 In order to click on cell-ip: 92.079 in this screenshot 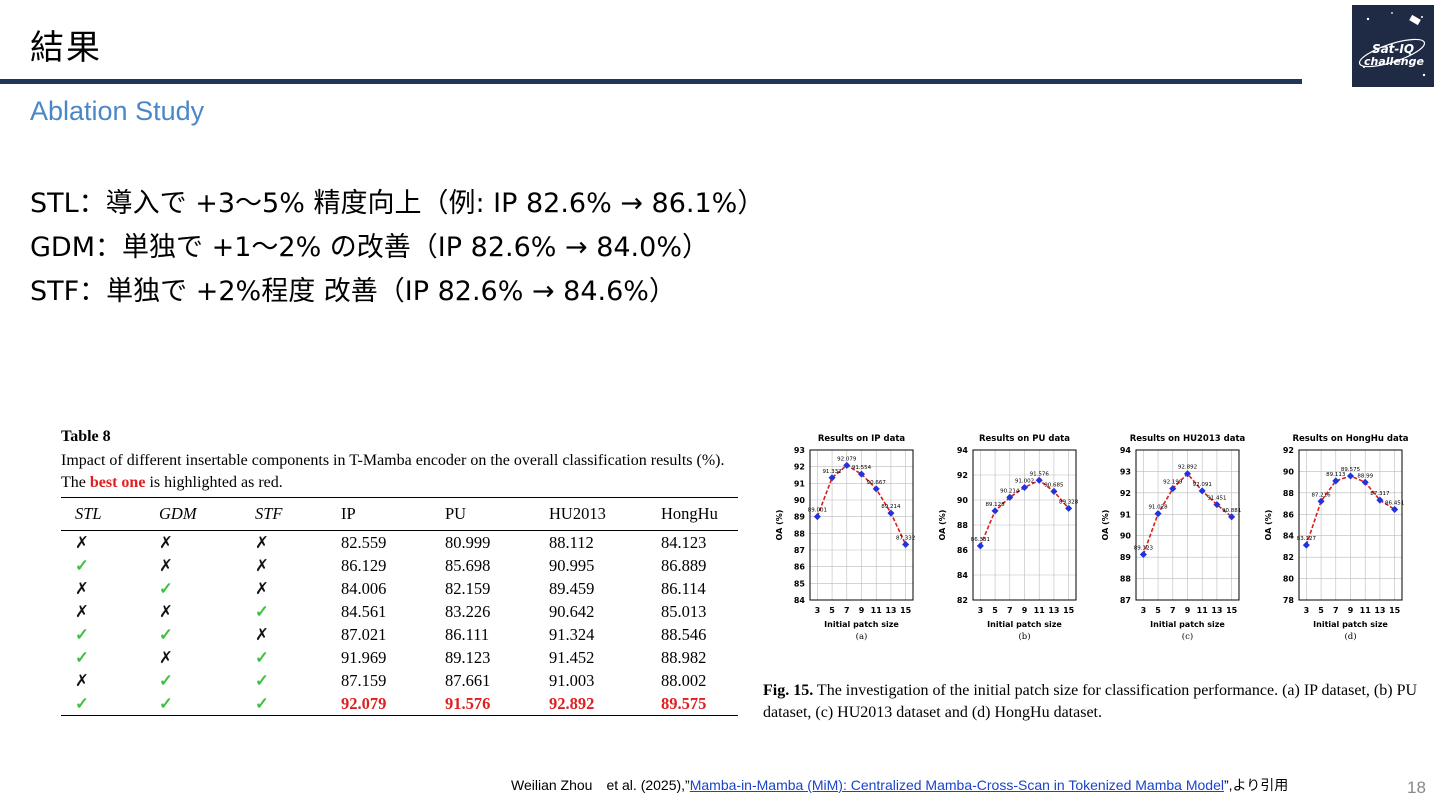, I will do `click(379, 704)`.